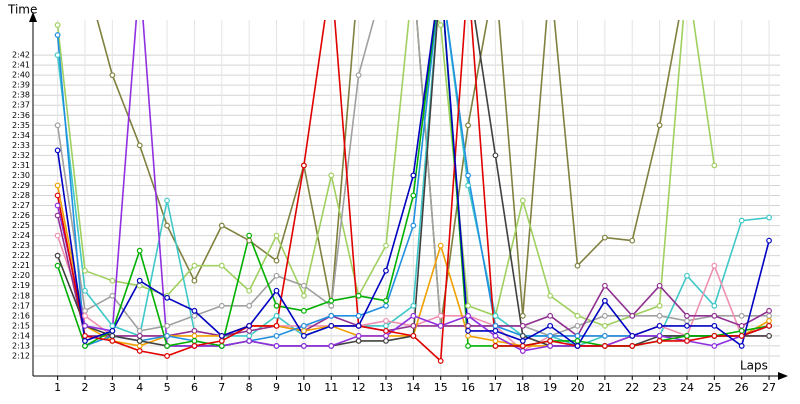  I want to click on x-tick-label: 16, so click(468, 387).